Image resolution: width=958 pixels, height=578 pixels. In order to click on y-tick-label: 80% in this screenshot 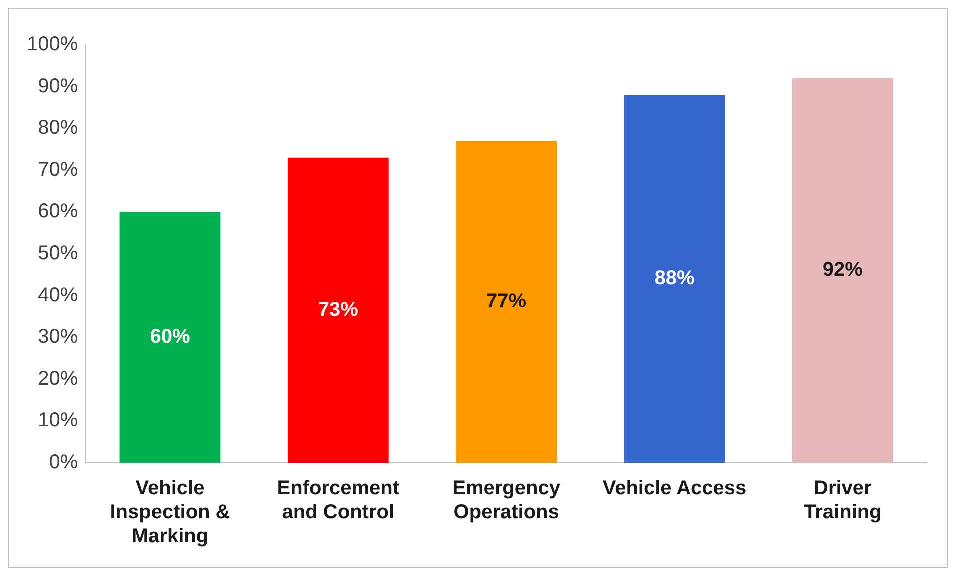, I will do `click(58, 128)`.